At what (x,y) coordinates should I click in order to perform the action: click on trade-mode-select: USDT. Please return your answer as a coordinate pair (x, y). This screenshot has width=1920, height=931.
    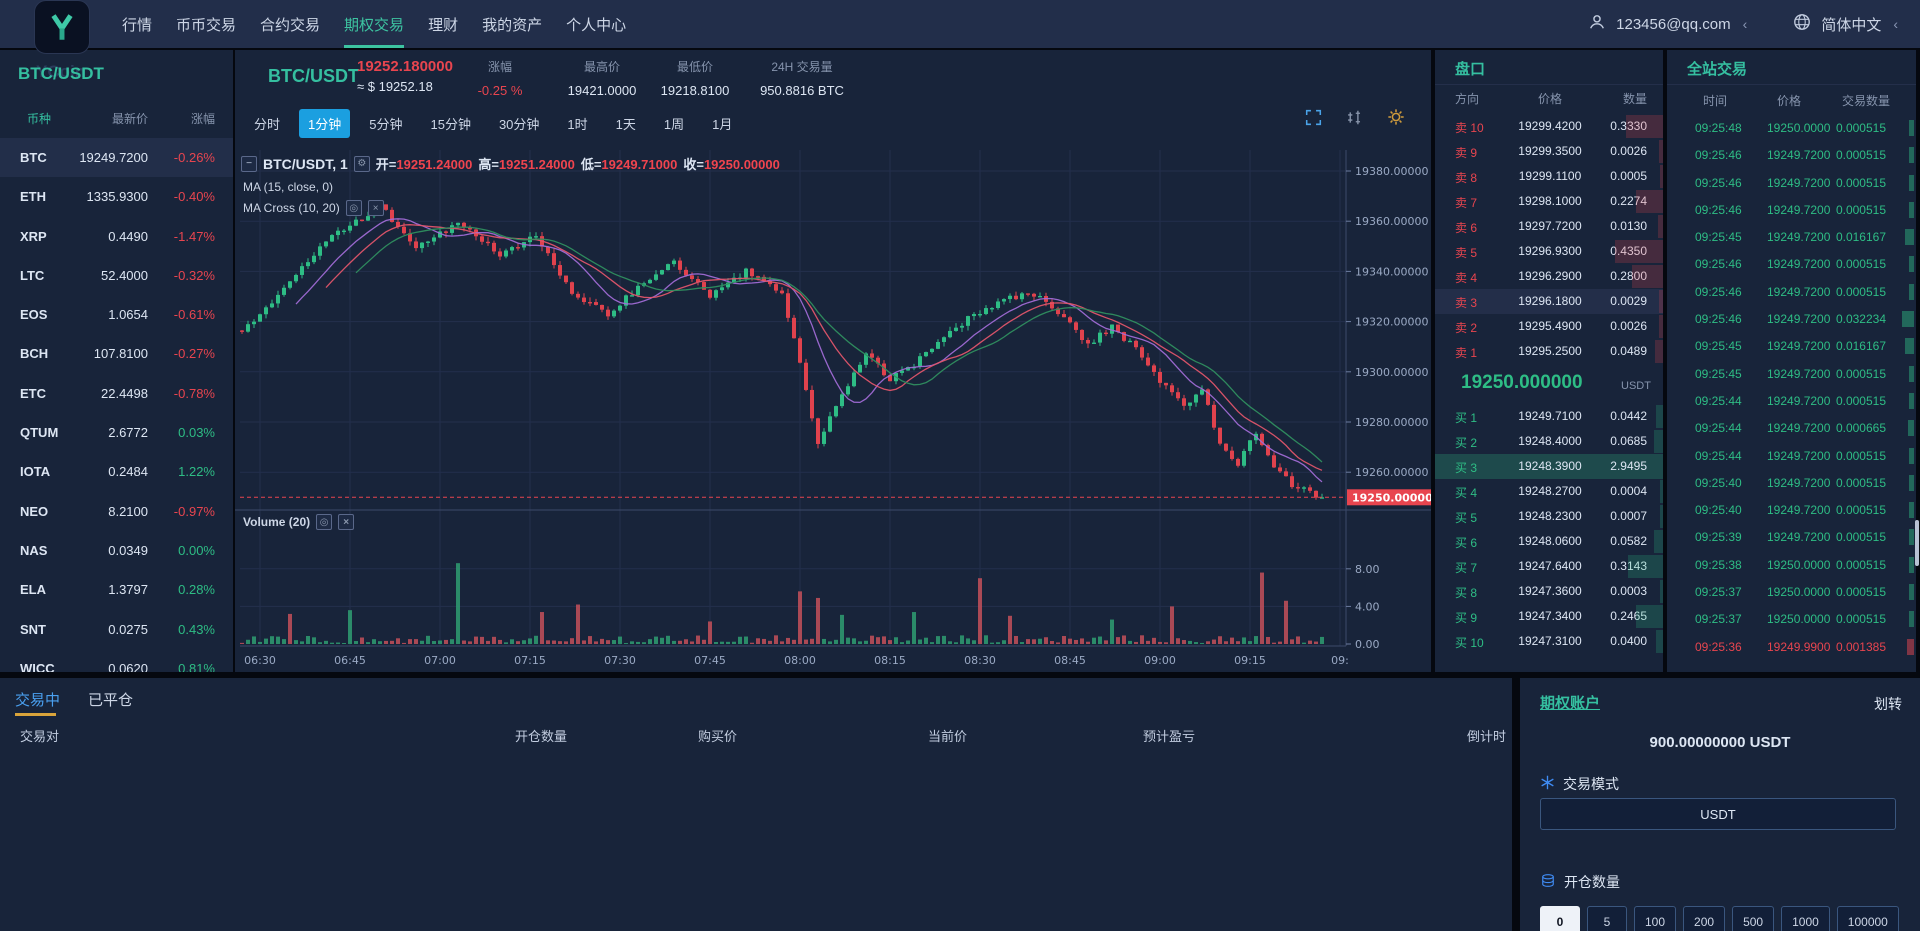
    Looking at the image, I should click on (1718, 814).